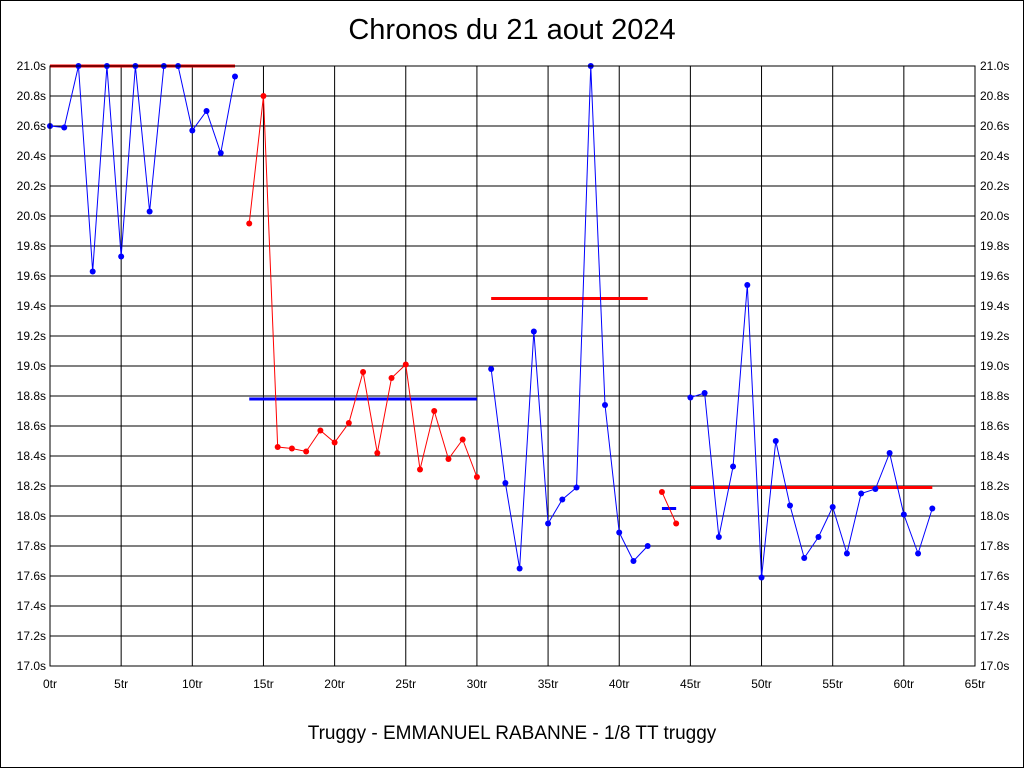 Image resolution: width=1024 pixels, height=768 pixels. What do you see at coordinates (31, 186) in the screenshot?
I see `y-tick-label-left: 20.2s` at bounding box center [31, 186].